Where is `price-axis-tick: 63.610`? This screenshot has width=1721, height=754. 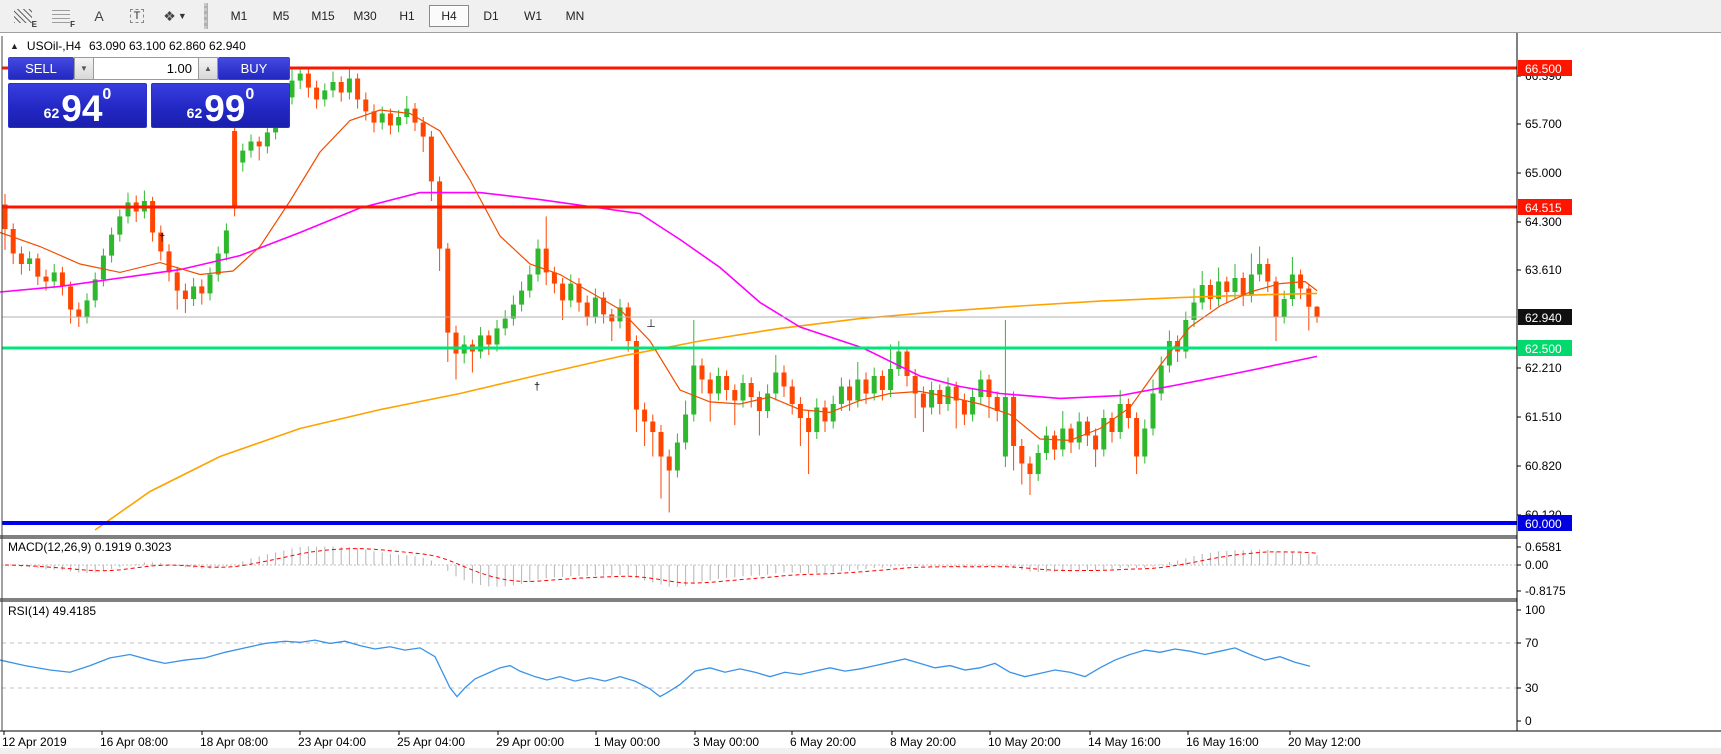 price-axis-tick: 63.610 is located at coordinates (1543, 270).